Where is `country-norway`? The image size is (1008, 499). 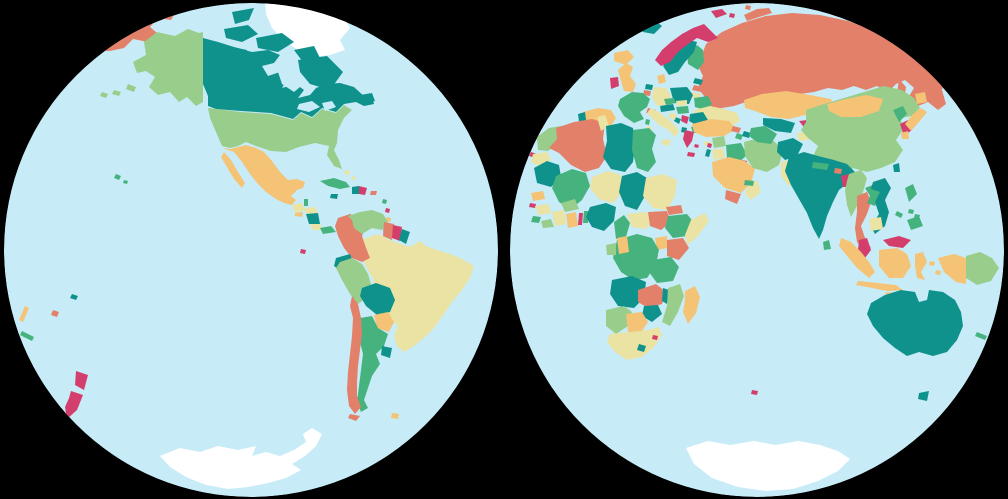 country-norway is located at coordinates (686, 45).